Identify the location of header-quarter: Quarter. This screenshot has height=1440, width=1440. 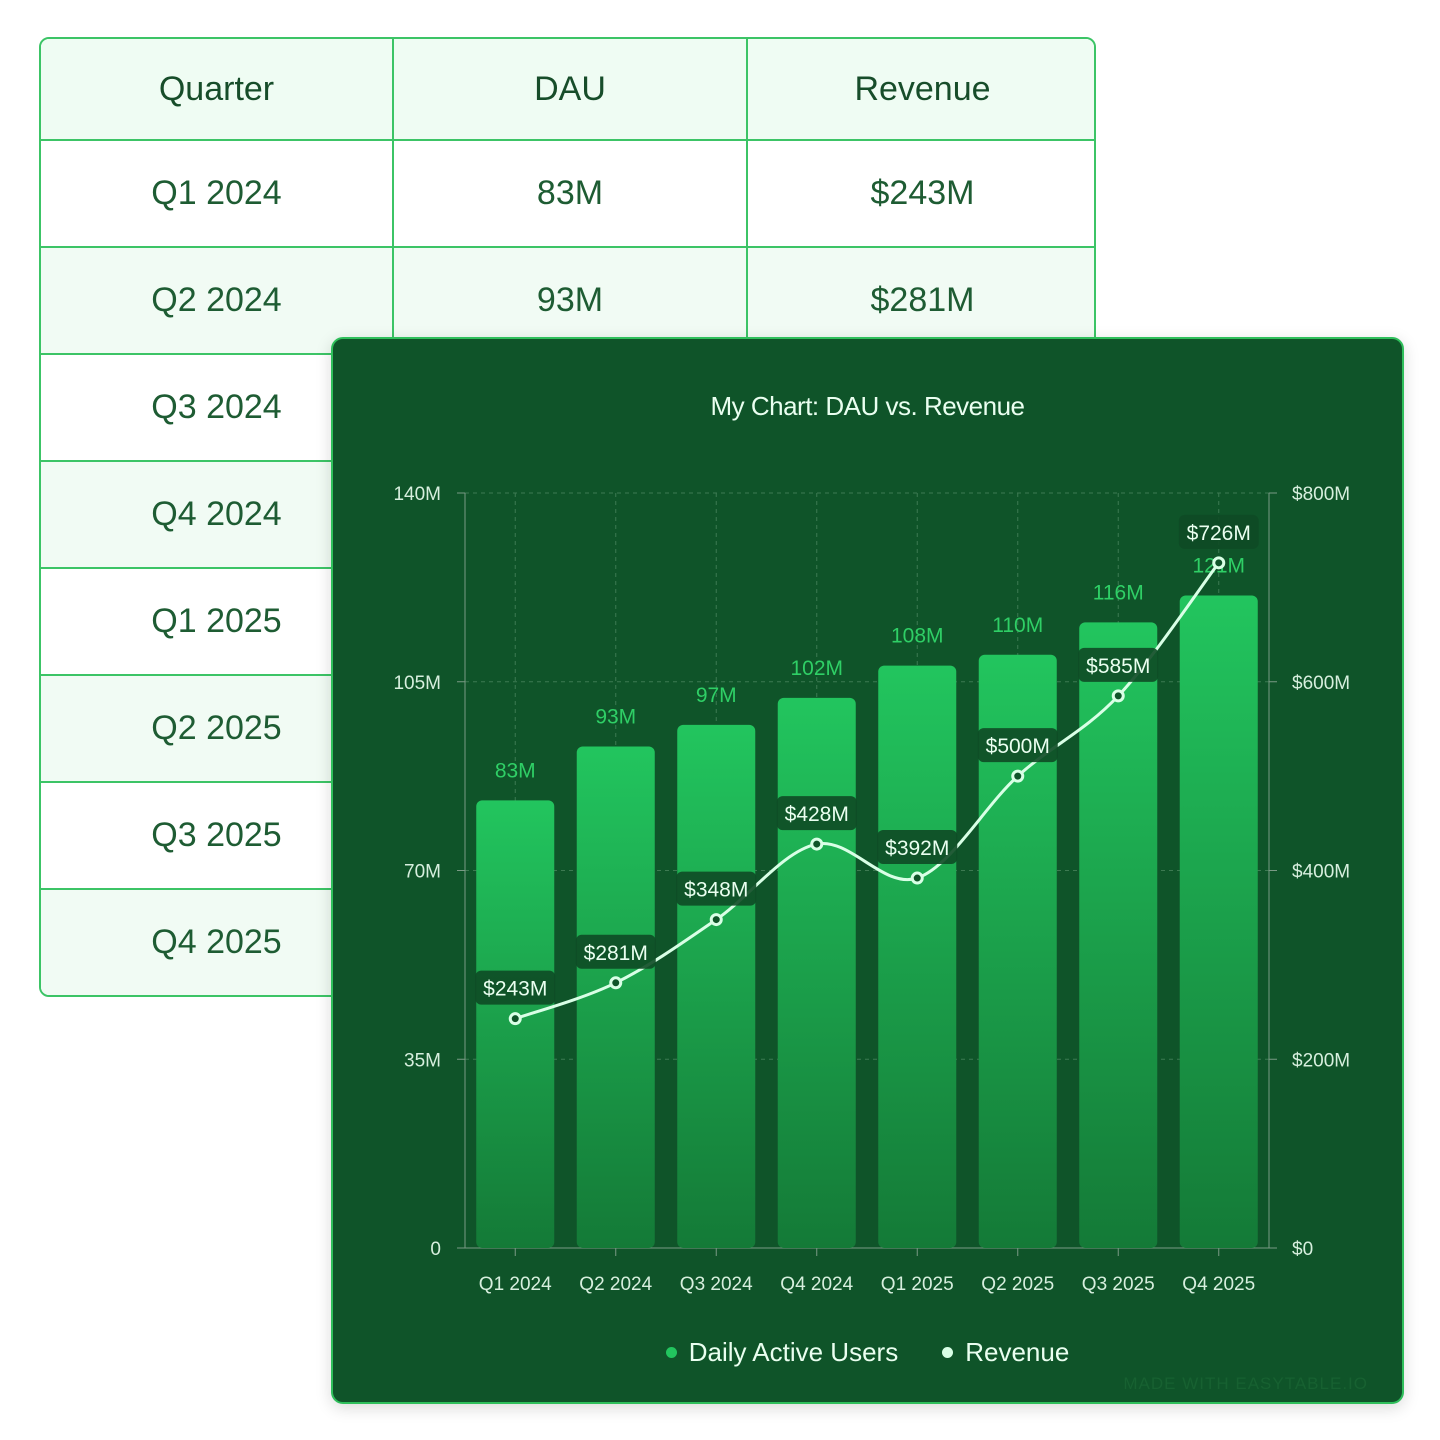
(216, 88).